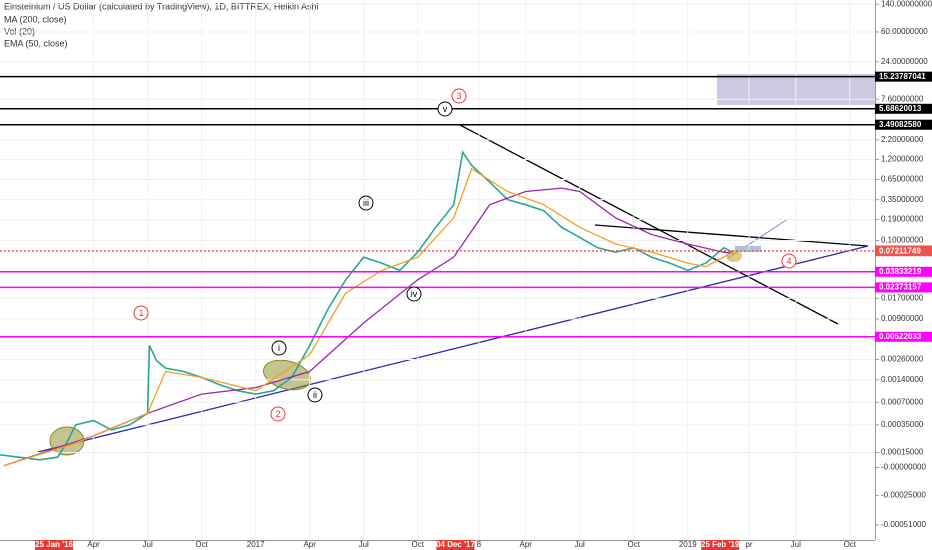  Describe the element at coordinates (902, 424) in the screenshot. I see `y-tick-label: 0.00035000` at that location.